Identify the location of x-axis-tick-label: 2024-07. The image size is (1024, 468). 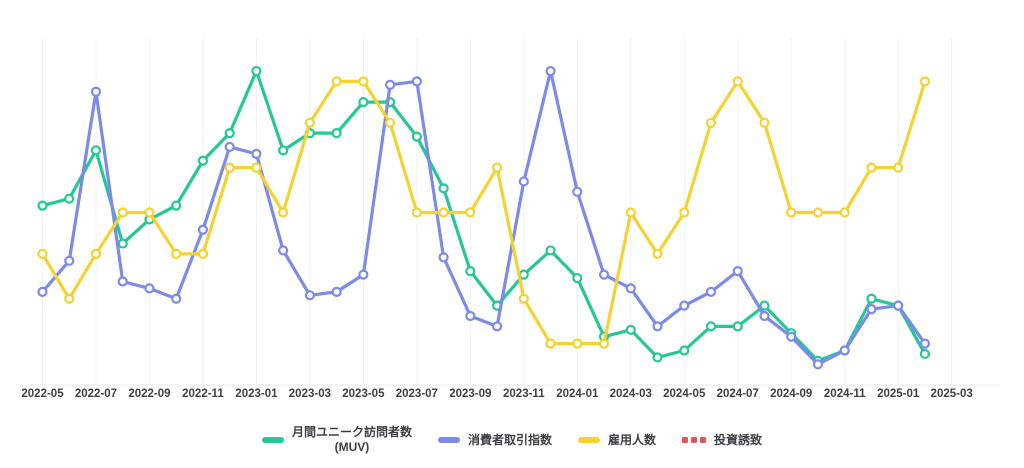
(738, 394).